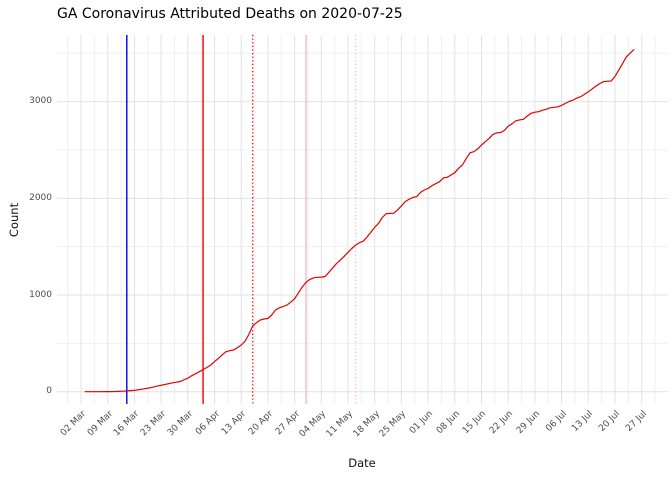  I want to click on y-tick-label: 1000, so click(40, 294).